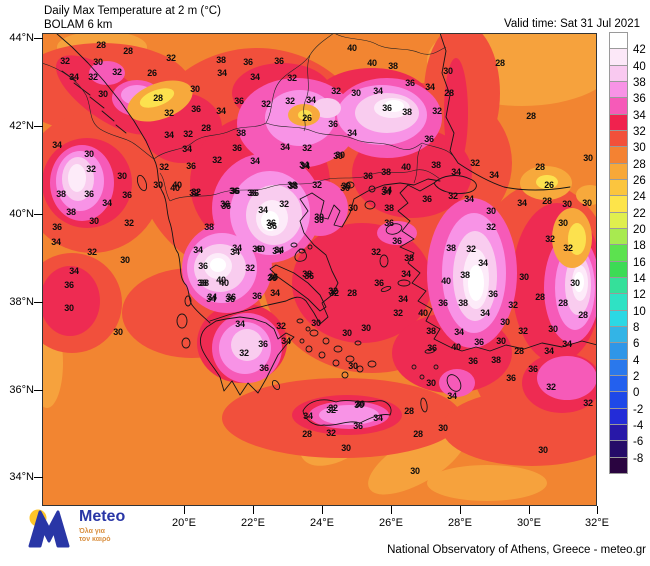  What do you see at coordinates (102, 516) in the screenshot?
I see `logo-wordmark: Meteo` at bounding box center [102, 516].